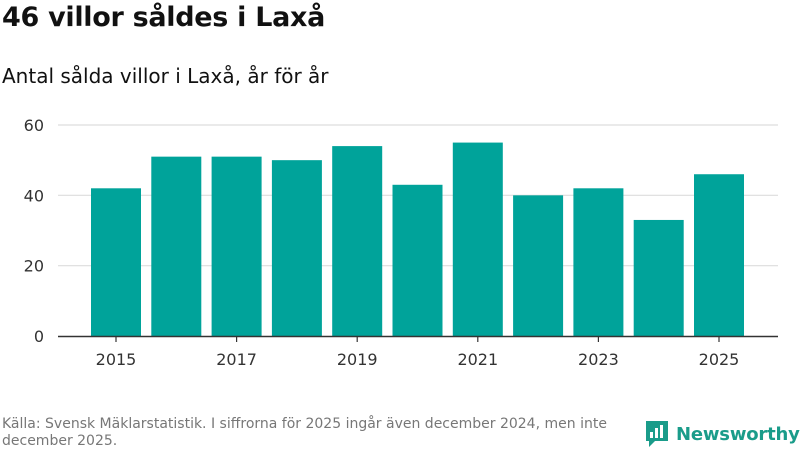  I want to click on x-tick-label: 2019, so click(357, 359).